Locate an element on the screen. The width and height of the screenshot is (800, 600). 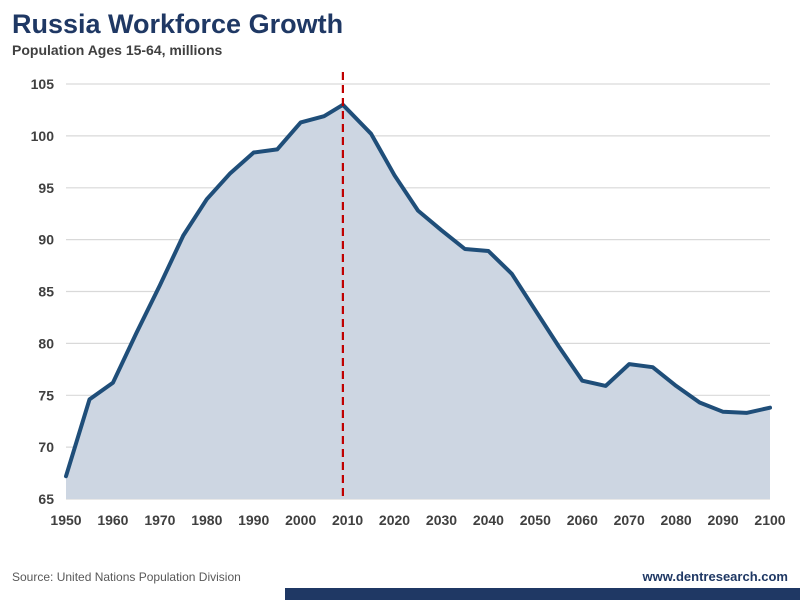
svg-text: 2000 is located at coordinates (300, 520).